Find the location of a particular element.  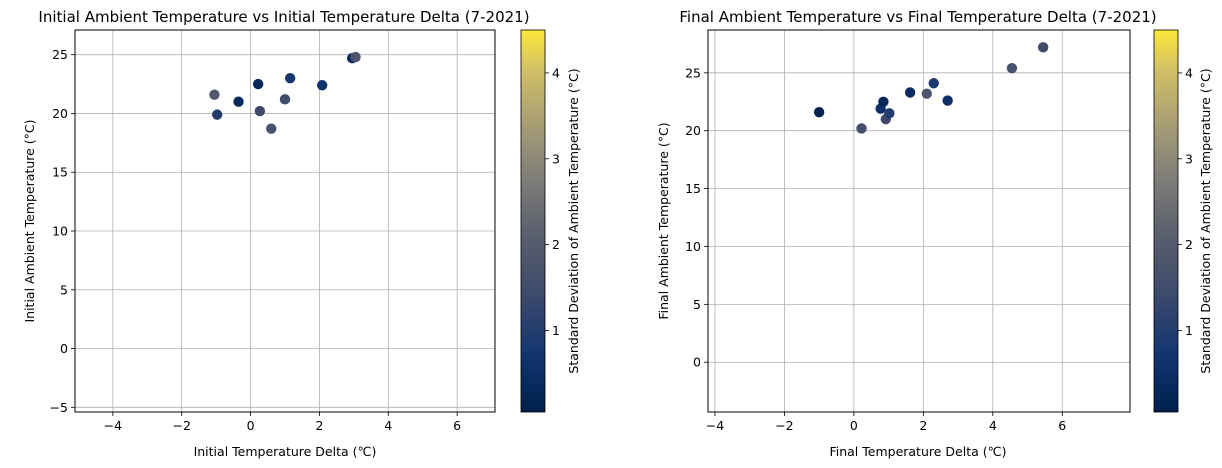

left-x-axis-label: Initial Temperature Delta (℃) is located at coordinates (285, 451).